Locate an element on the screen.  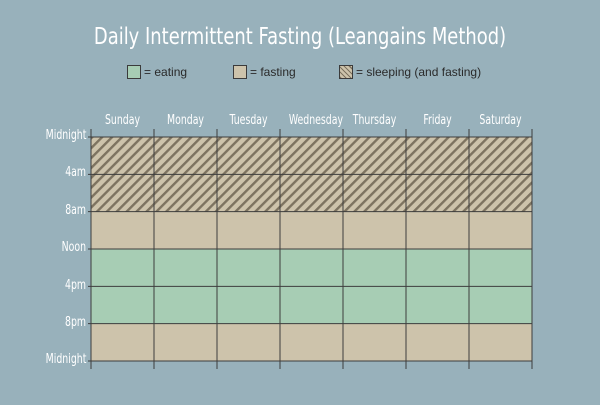
time-label-8am: 8am is located at coordinates (75, 210).